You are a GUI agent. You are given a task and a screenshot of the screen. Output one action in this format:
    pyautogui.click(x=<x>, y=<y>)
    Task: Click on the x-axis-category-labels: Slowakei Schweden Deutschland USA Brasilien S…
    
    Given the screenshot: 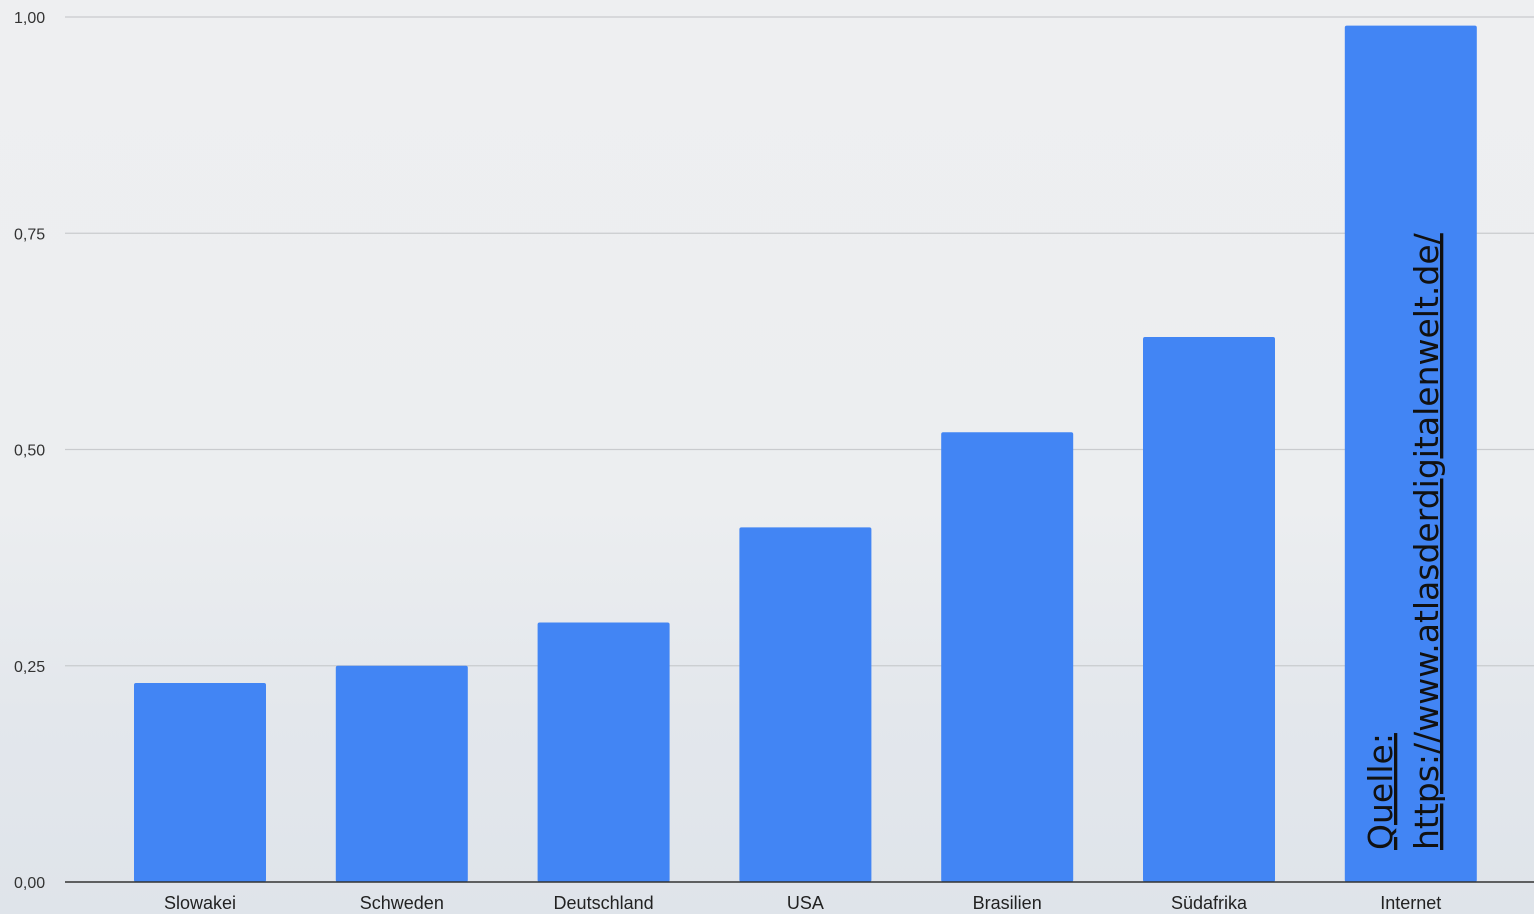 What is the action you would take?
    pyautogui.click(x=802, y=903)
    